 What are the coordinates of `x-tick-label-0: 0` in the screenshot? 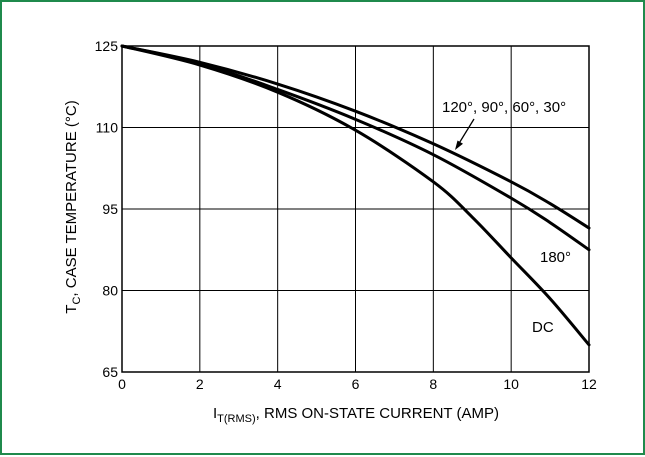 It's located at (122, 384).